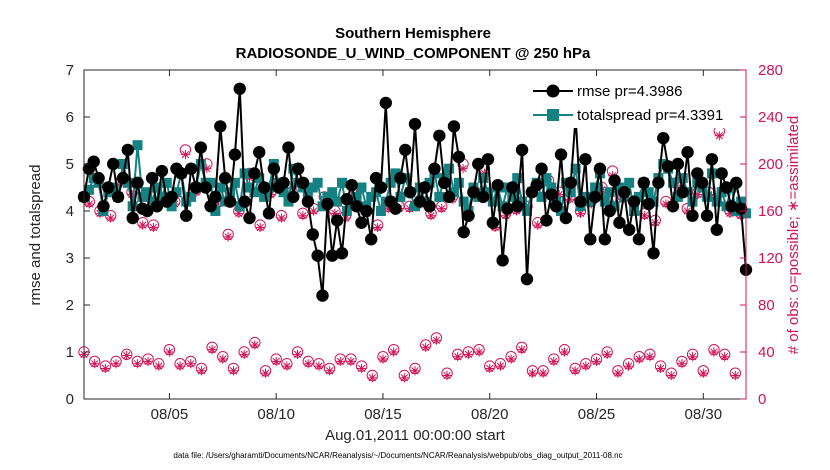  What do you see at coordinates (761, 235) in the screenshot?
I see `y-axis-right-ticks: 0 40 80 120 160 200 240 280` at bounding box center [761, 235].